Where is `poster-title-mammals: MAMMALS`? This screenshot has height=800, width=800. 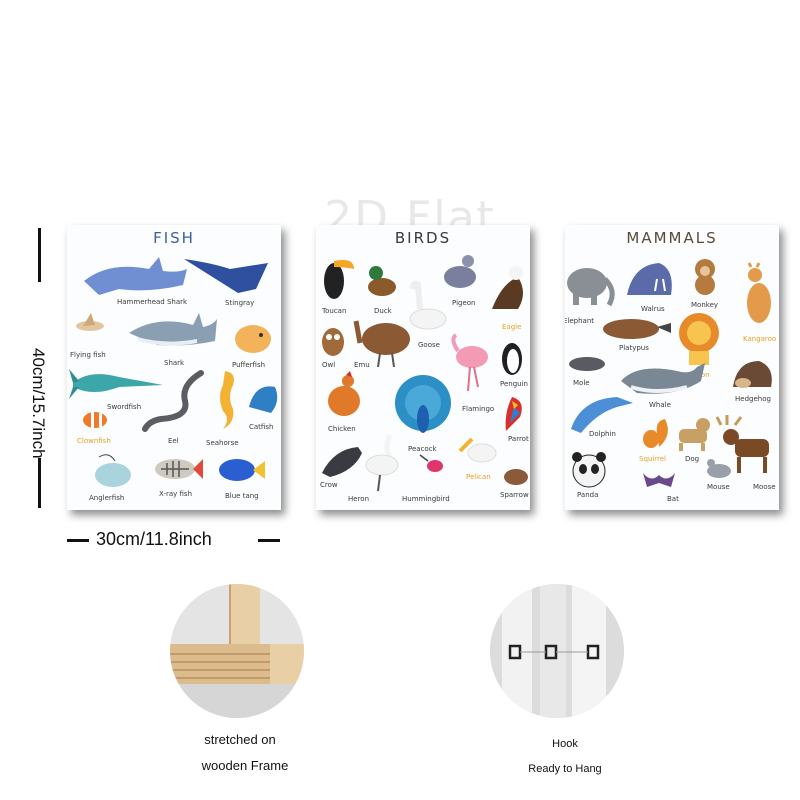
poster-title-mammals: MAMMALS is located at coordinates (672, 238).